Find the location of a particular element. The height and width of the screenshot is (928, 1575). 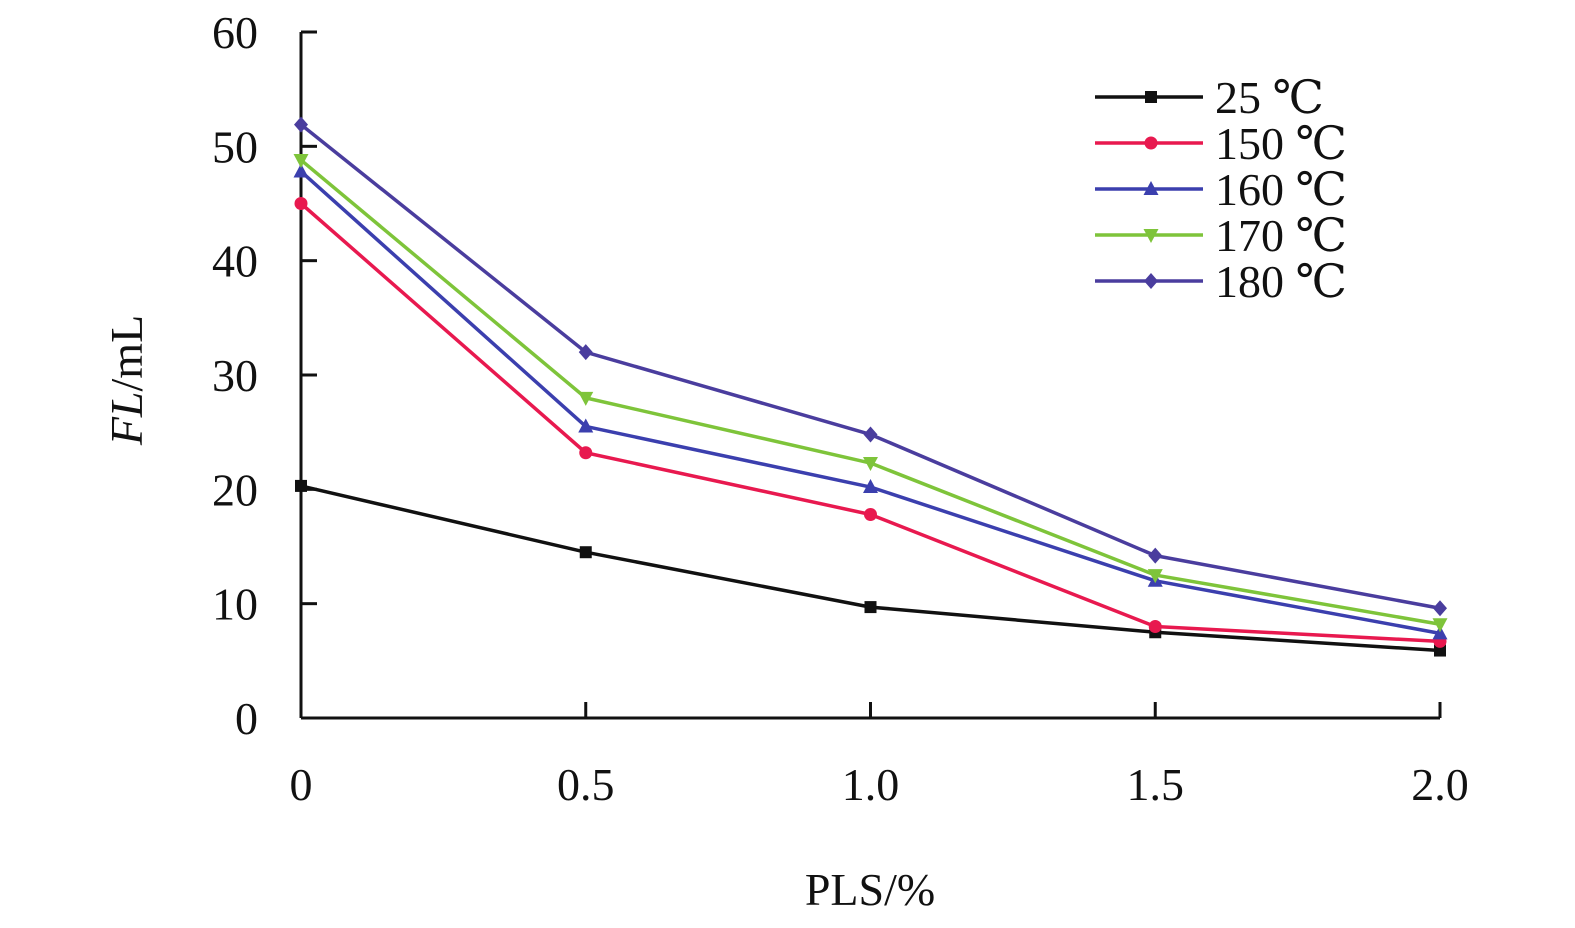

y-tick-label: 60 is located at coordinates (235, 32).